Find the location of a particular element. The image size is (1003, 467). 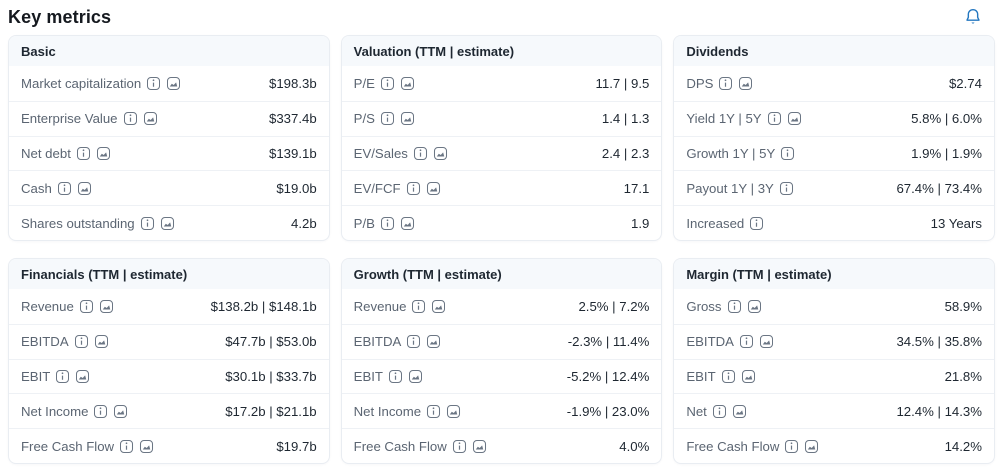

metric-row: Increased 13 Years is located at coordinates (834, 222).